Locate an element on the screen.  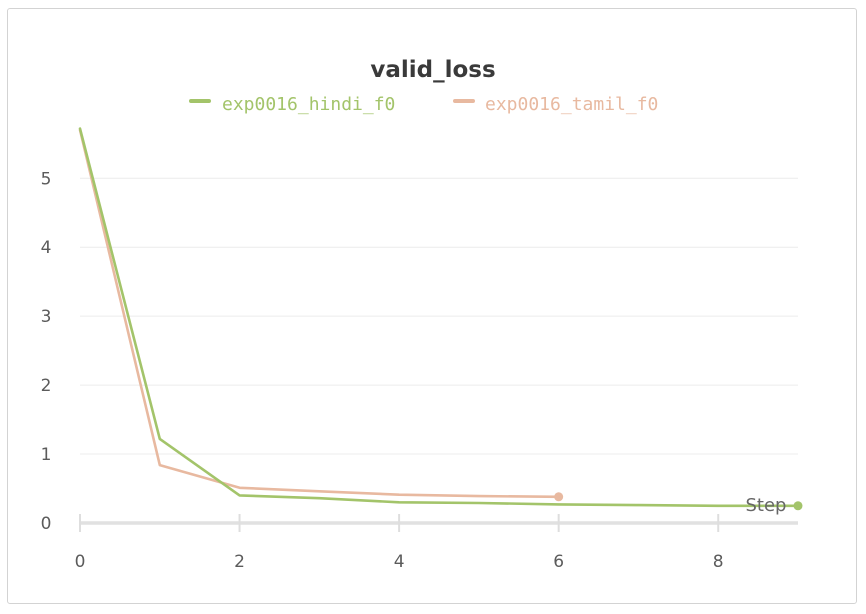
legend: exp0016_hindi_f0 exp0016_tamil_f0 is located at coordinates (423, 104).